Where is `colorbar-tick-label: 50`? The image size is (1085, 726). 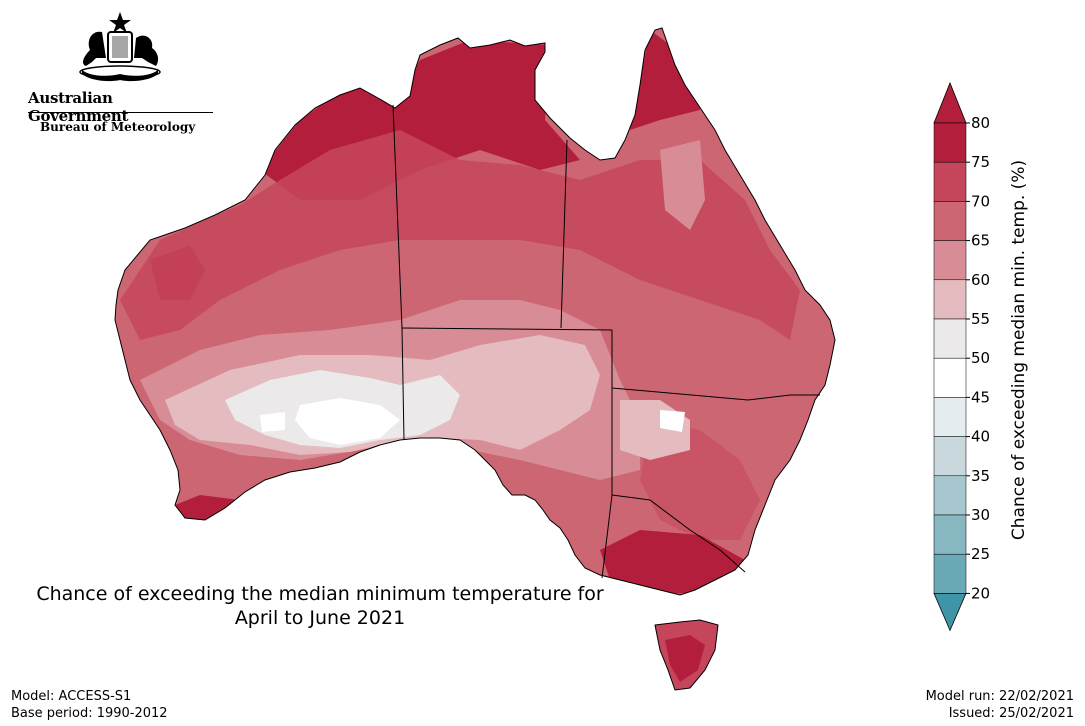
colorbar-tick-label: 50 is located at coordinates (980, 358).